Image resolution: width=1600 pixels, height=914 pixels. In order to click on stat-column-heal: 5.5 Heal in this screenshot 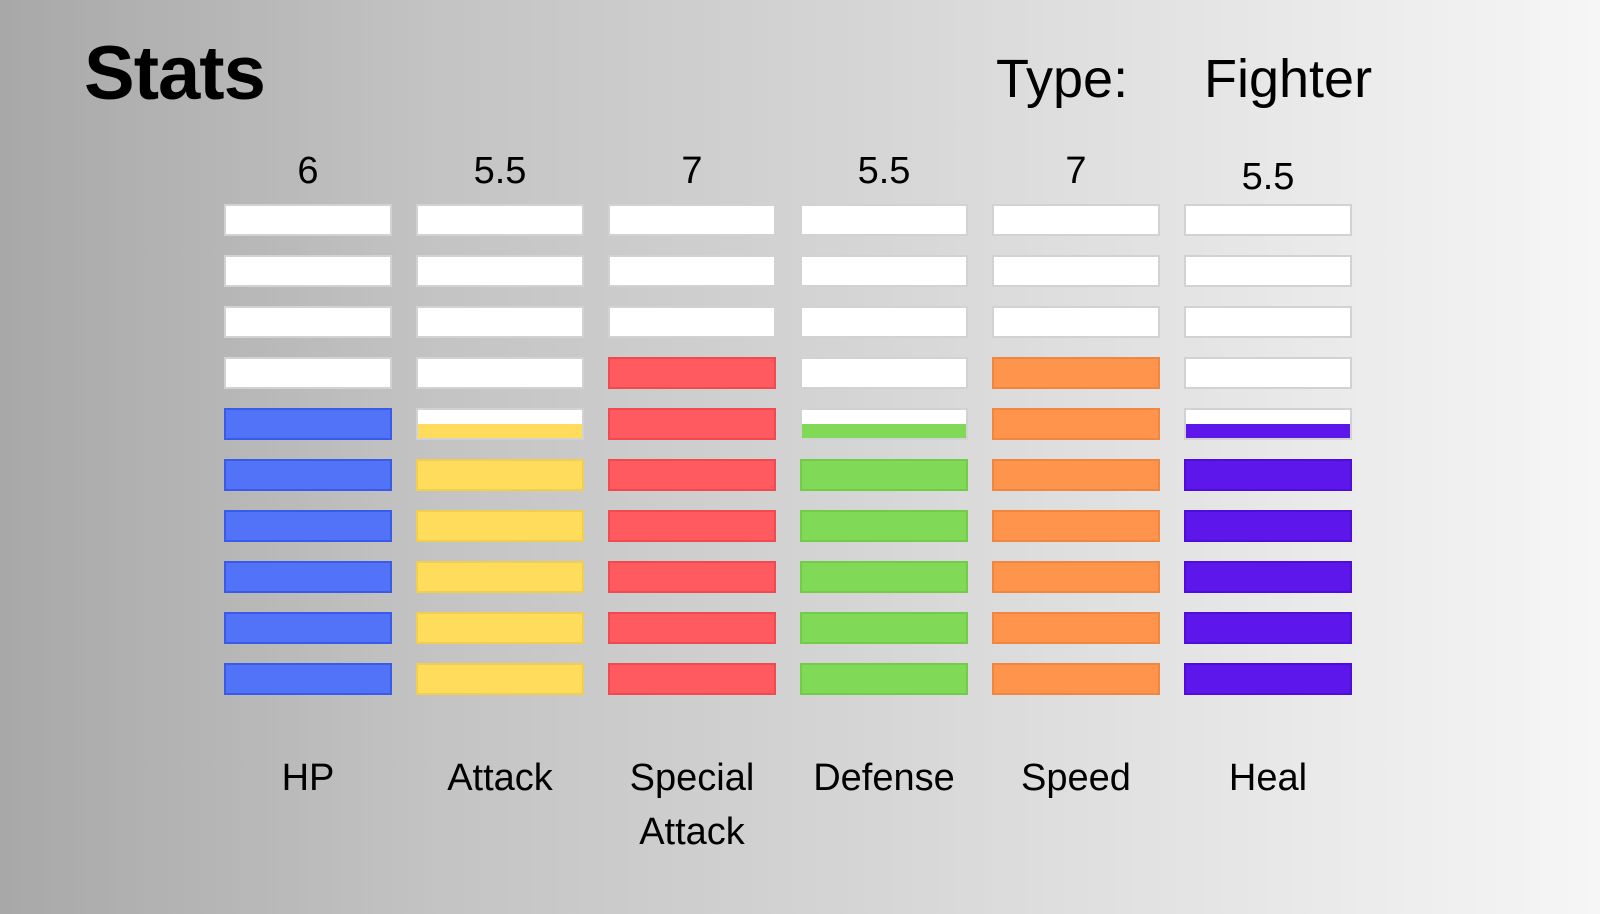, I will do `click(1268, 457)`.